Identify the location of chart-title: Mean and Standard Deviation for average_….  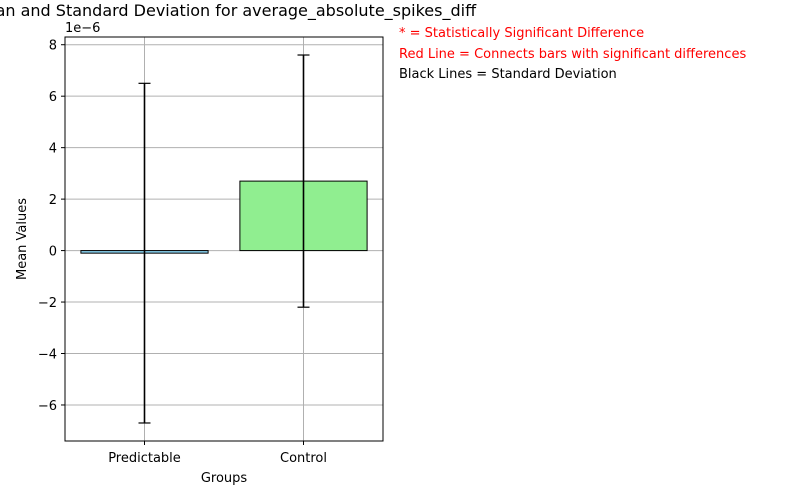
(238, 11).